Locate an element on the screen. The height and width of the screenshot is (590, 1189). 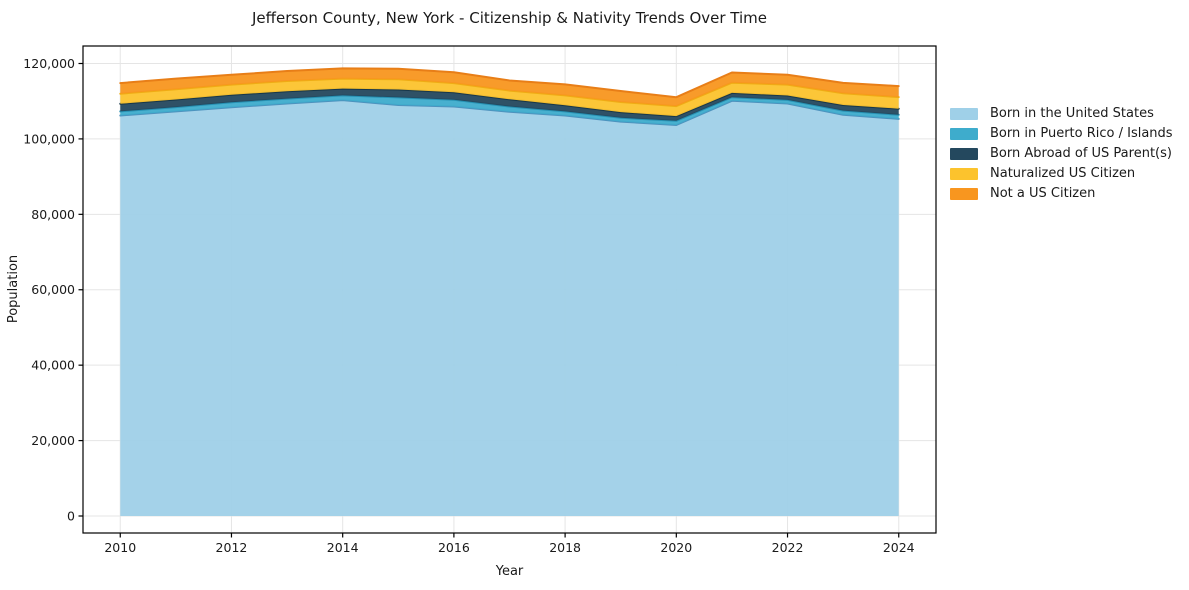
legend-label: Born in Puerto Rico / Islands is located at coordinates (1081, 133).